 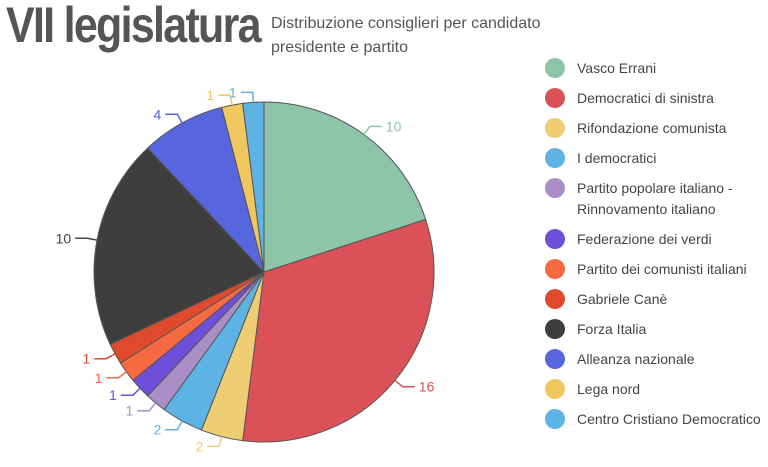 What do you see at coordinates (609, 389) in the screenshot?
I see `legend-label: Lega nord` at bounding box center [609, 389].